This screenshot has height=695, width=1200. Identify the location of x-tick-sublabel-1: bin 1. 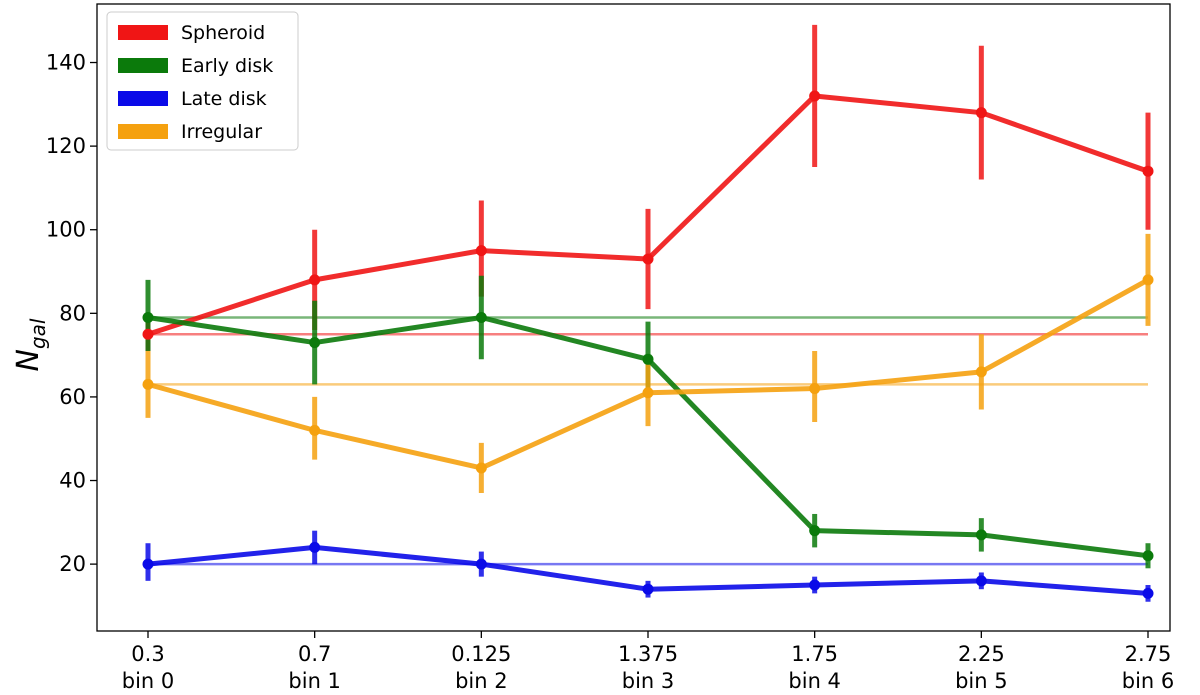
(314, 681).